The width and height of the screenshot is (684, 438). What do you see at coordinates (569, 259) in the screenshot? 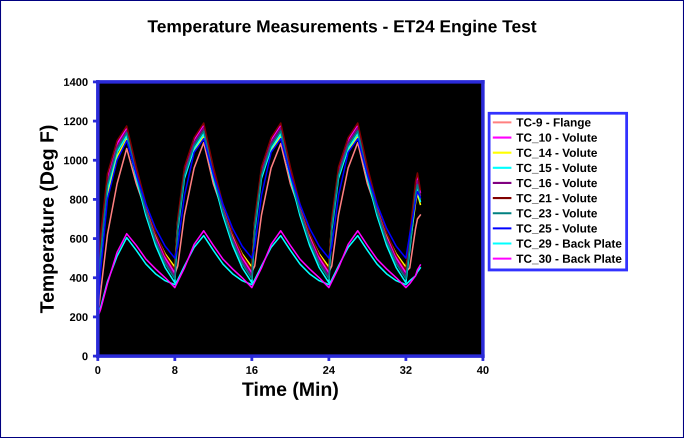
I see `legend-label: TC_30 - Back Plate` at bounding box center [569, 259].